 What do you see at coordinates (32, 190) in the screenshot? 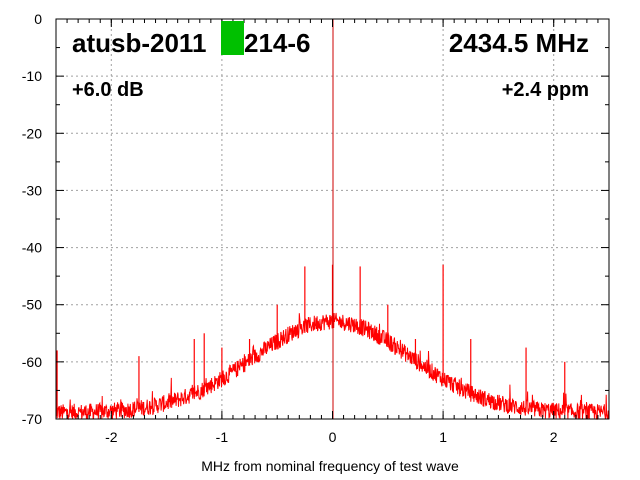
I see `y-tick-label: -30` at bounding box center [32, 190].